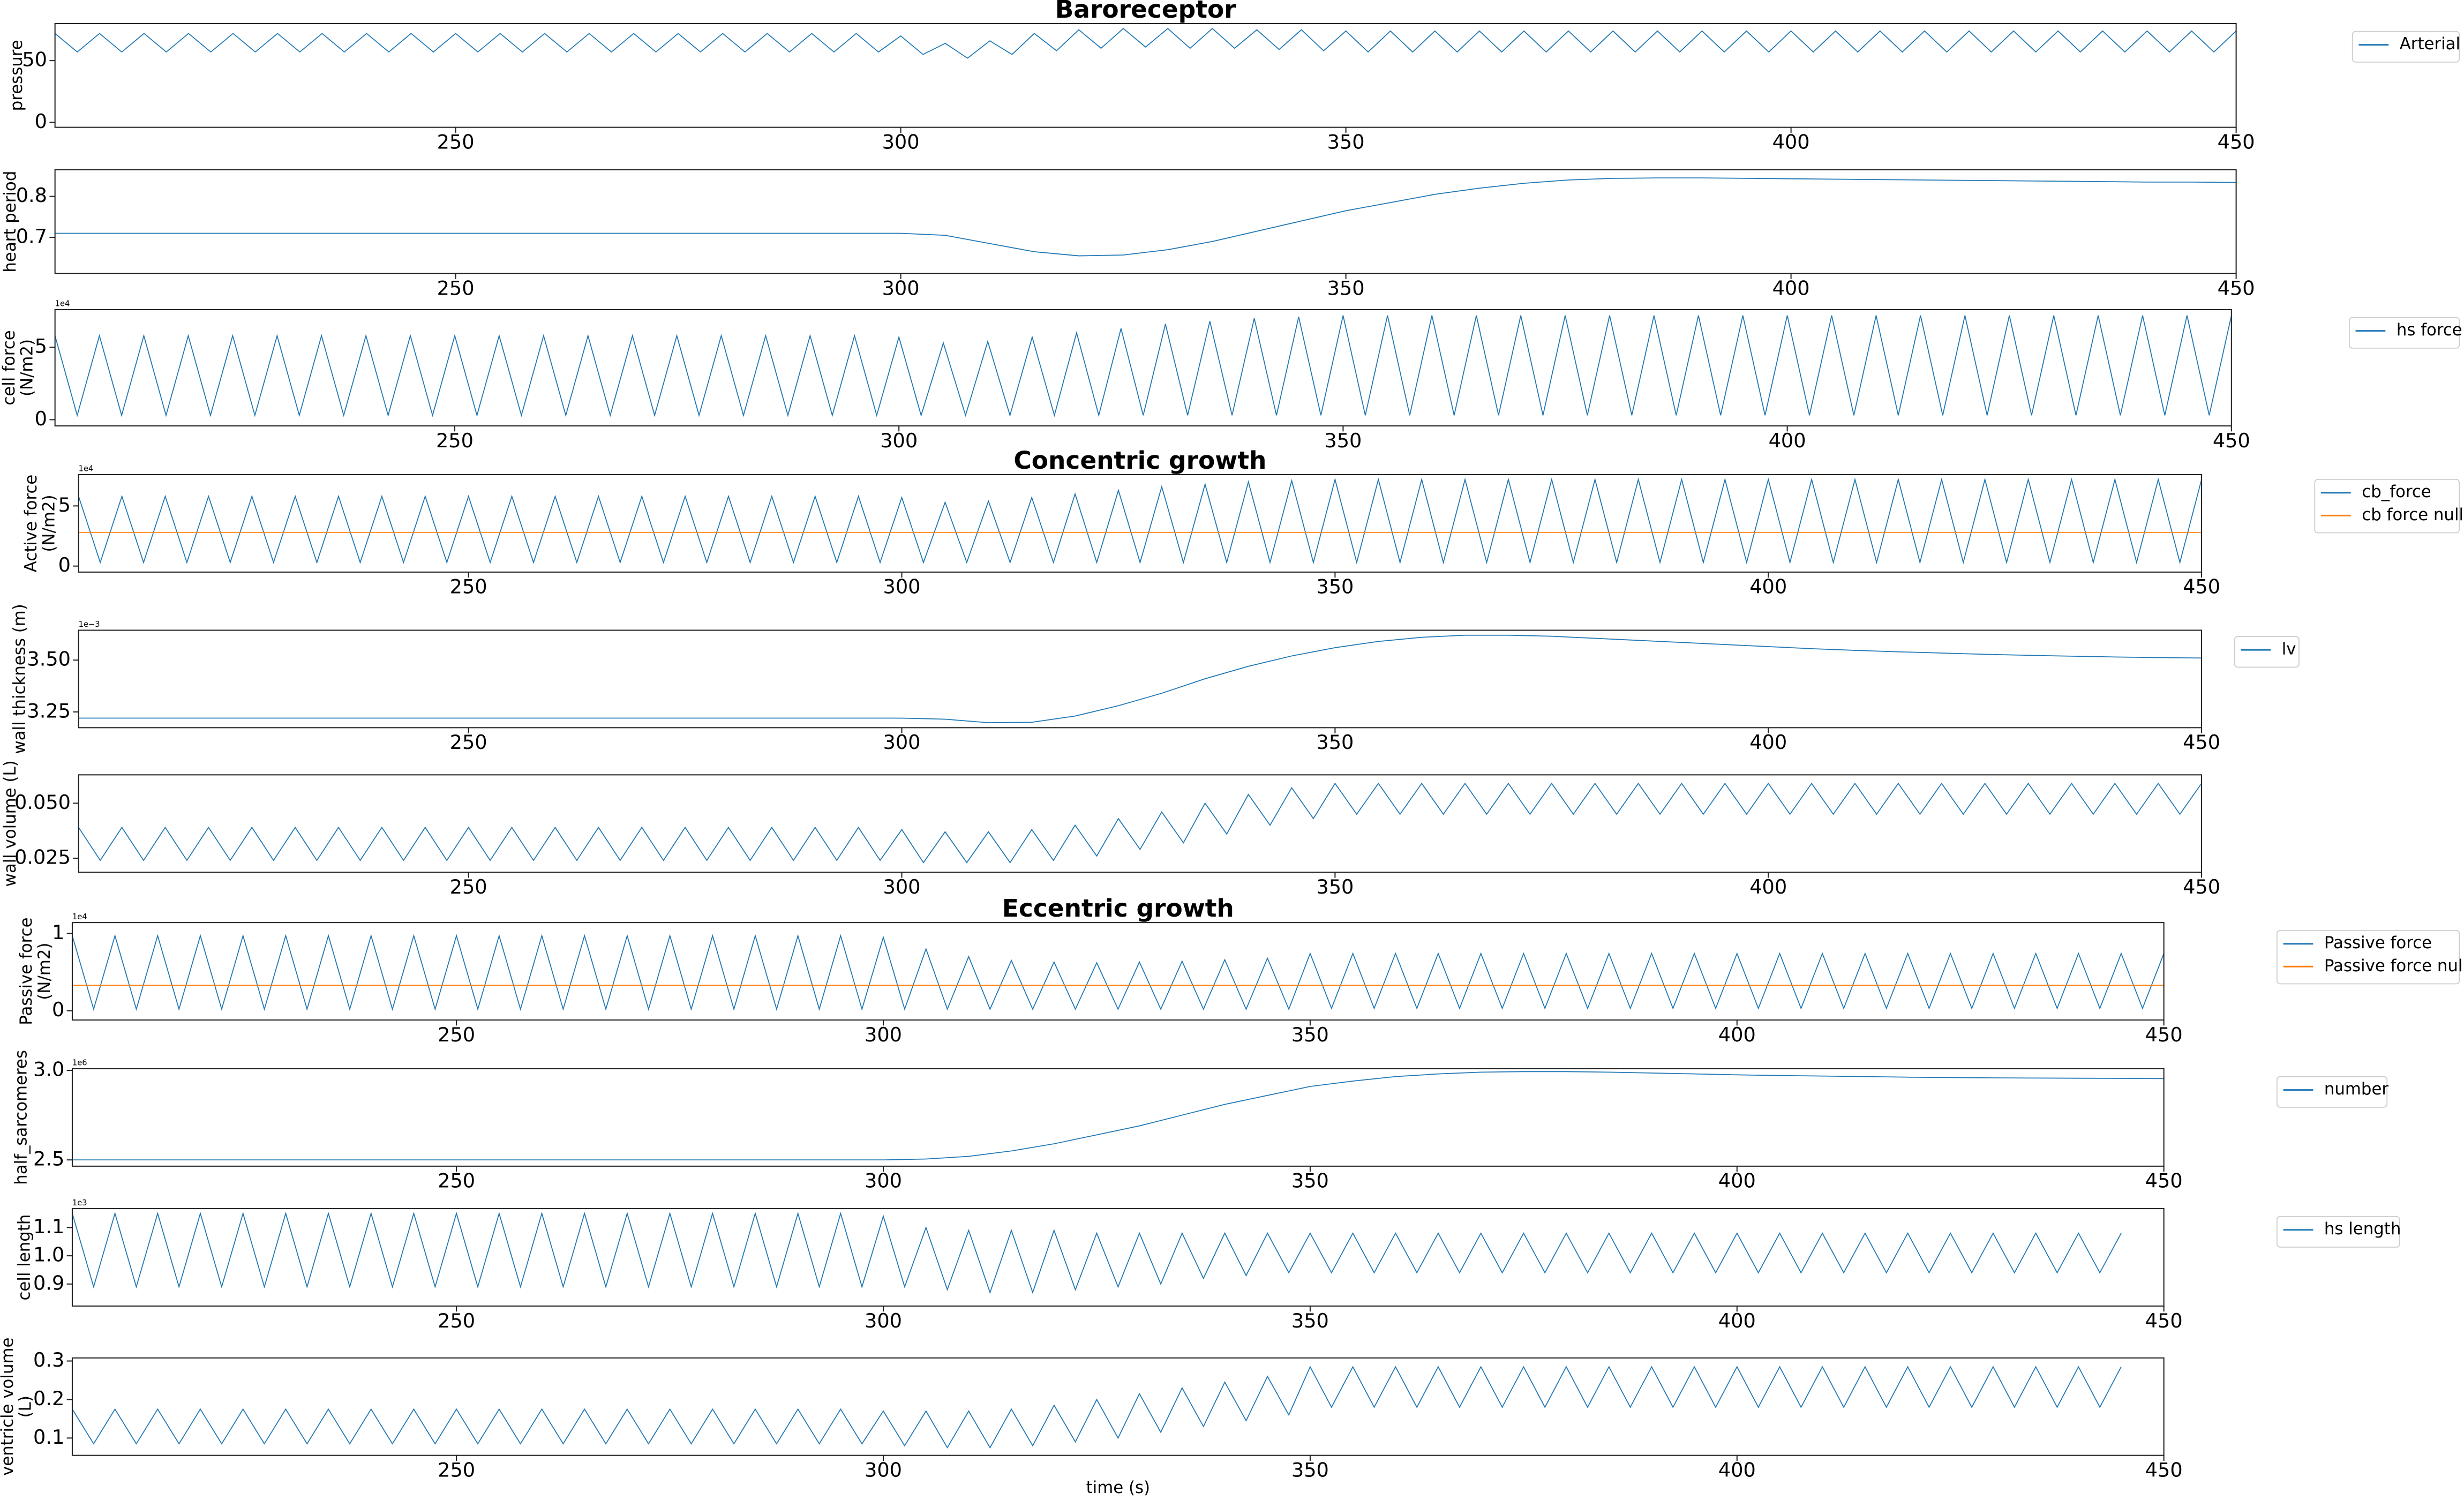 The height and width of the screenshot is (1500, 2464). Describe the element at coordinates (48, 1437) in the screenshot. I see `y-tick-label: 0.1` at that location.